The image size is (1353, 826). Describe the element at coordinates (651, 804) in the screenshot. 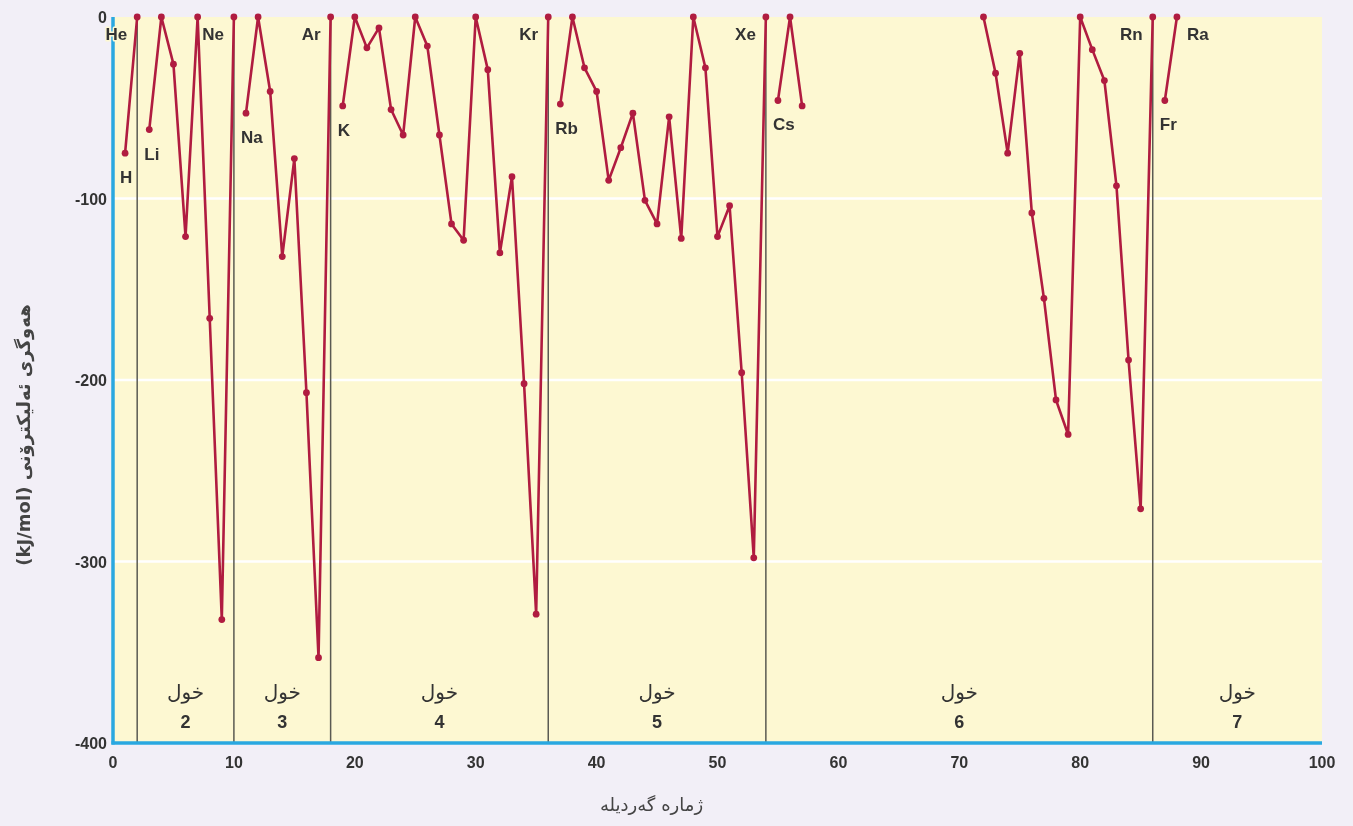

I see `x-axis-title: ژمارە گەردیلە` at that location.